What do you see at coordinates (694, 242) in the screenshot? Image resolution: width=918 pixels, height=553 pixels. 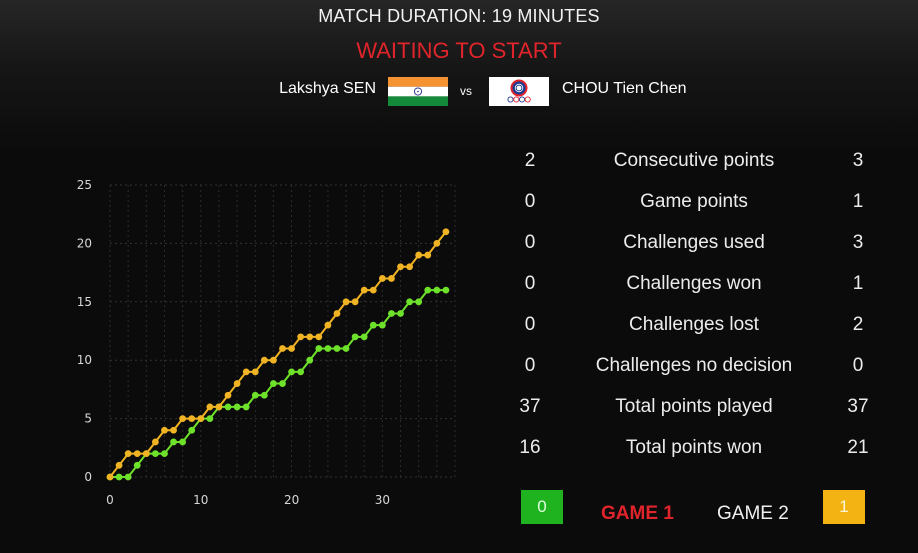 I see `stat-label: Challenges used` at bounding box center [694, 242].